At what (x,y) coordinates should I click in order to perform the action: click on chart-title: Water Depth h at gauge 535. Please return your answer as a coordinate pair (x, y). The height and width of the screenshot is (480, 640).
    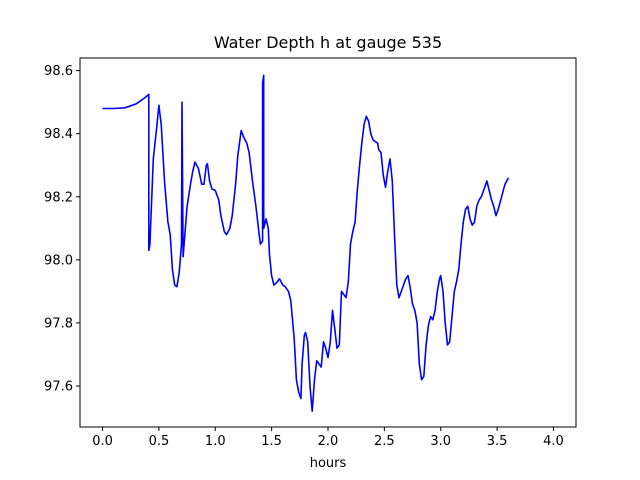
    Looking at the image, I should click on (328, 42).